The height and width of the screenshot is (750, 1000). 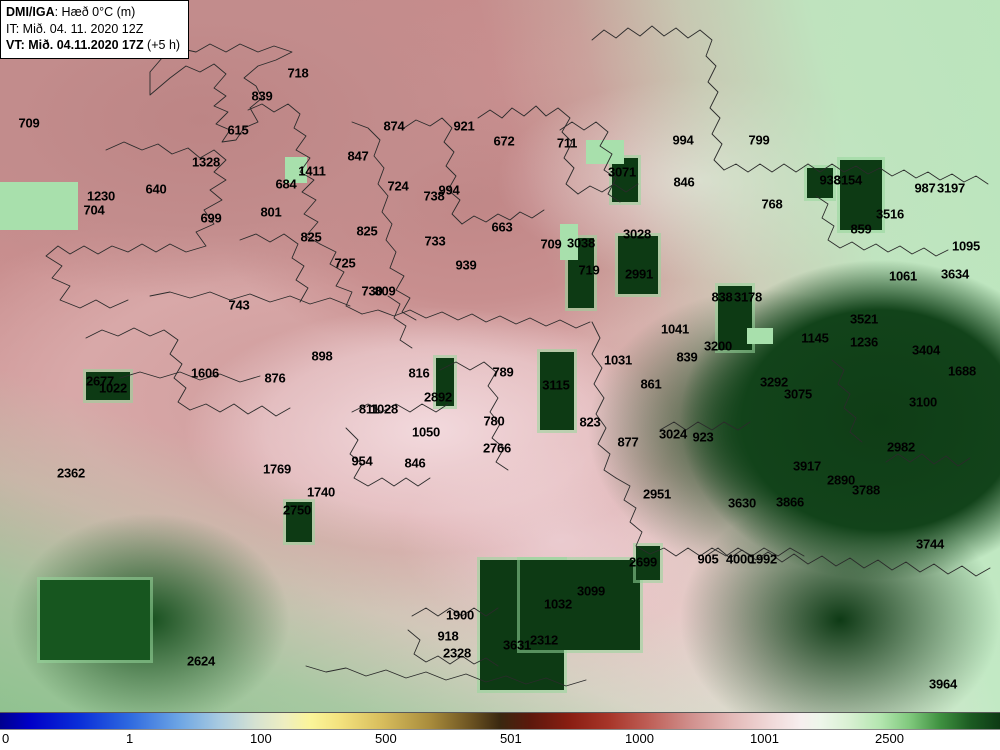 What do you see at coordinates (962, 371) in the screenshot?
I see `map-value-label: 1688` at bounding box center [962, 371].